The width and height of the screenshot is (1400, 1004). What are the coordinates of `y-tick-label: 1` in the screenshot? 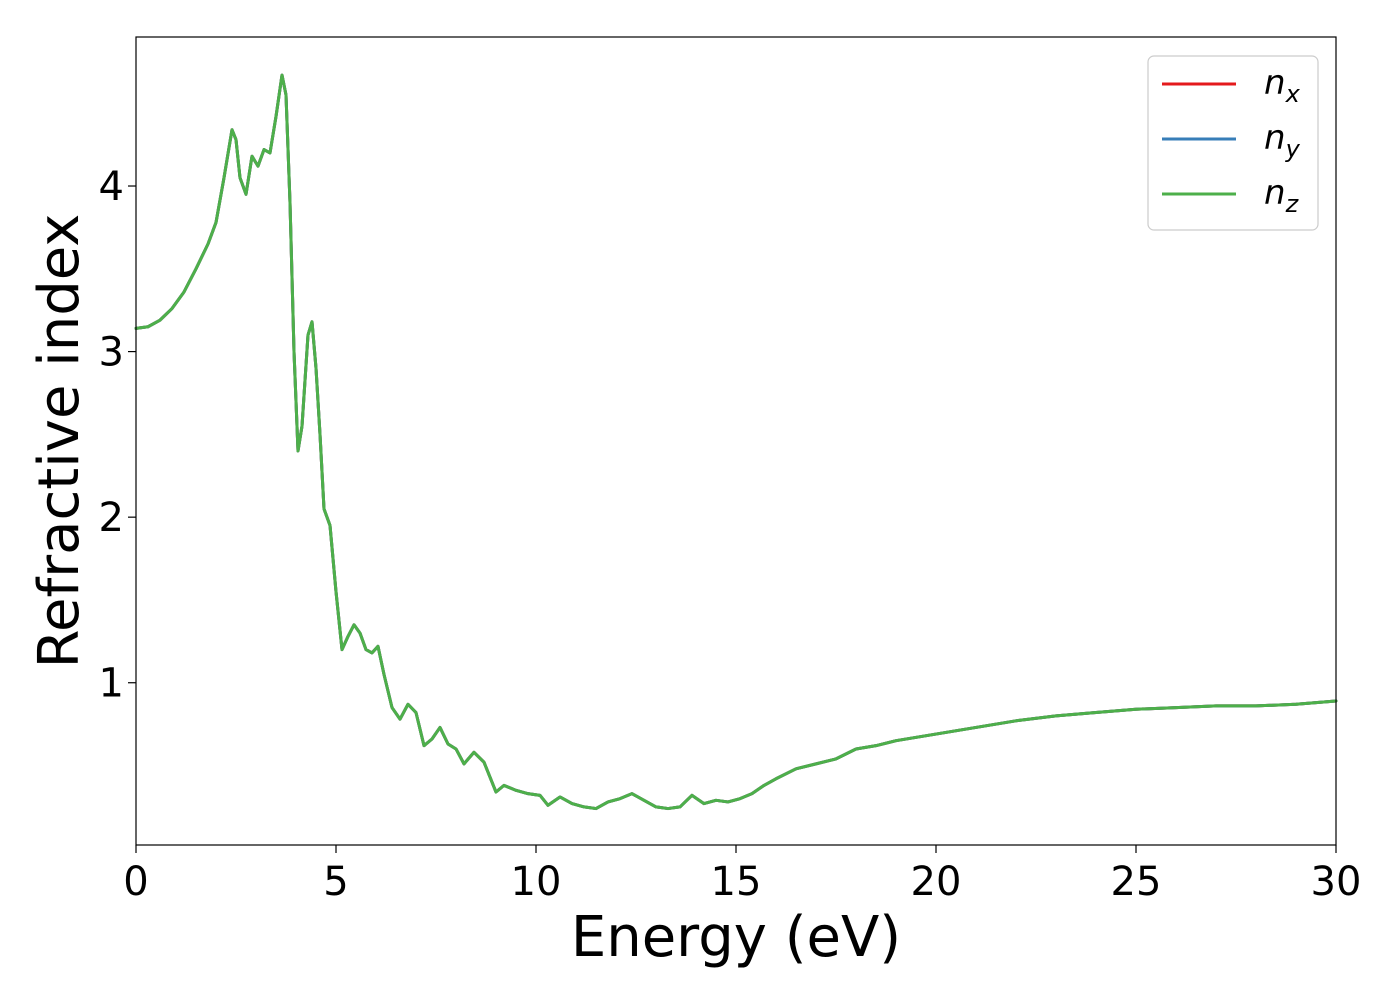 It's located at (111, 684).